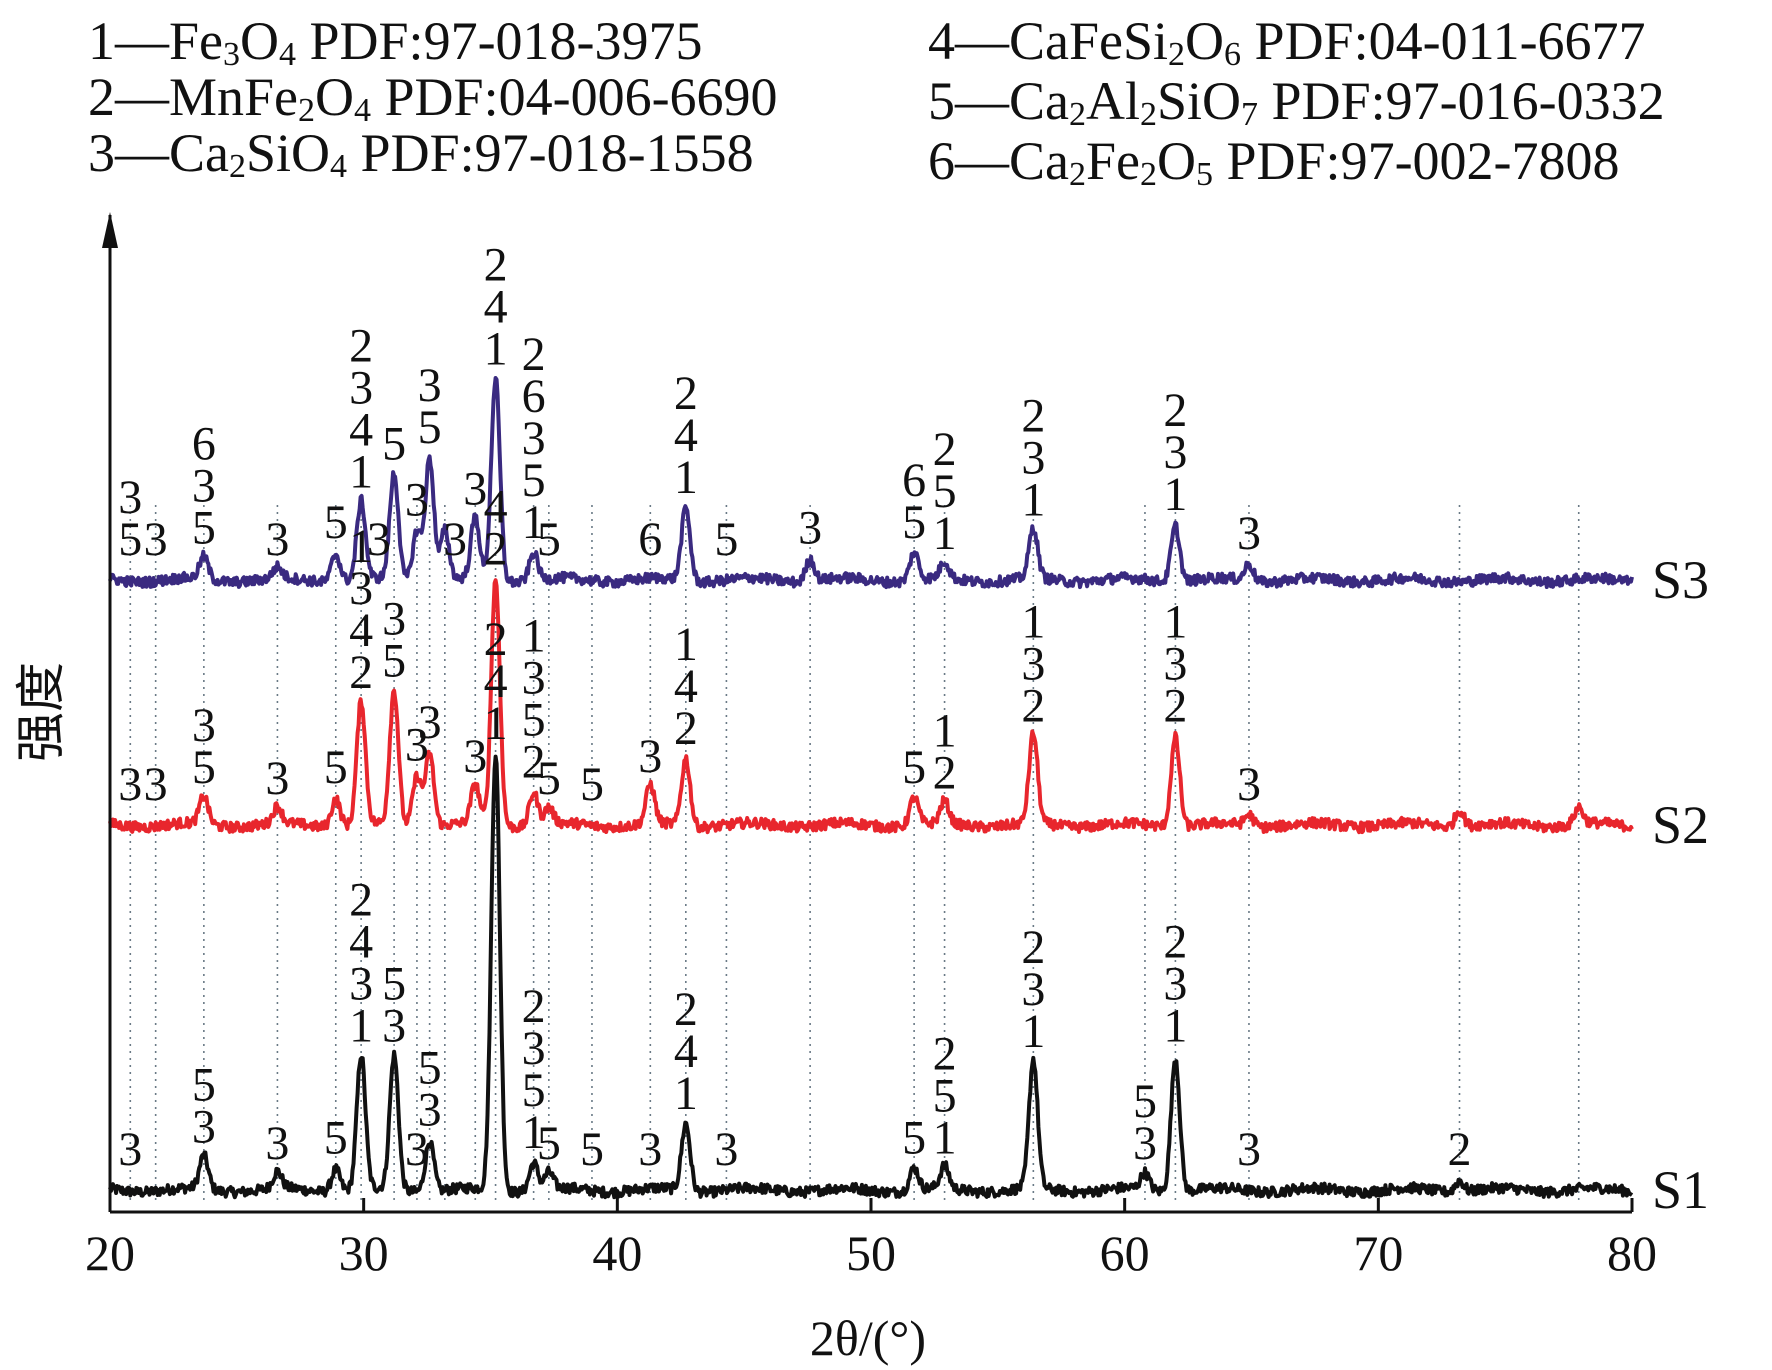 This screenshot has height=1370, width=1772. What do you see at coordinates (617, 1253) in the screenshot?
I see `x-tick-label: 40` at bounding box center [617, 1253].